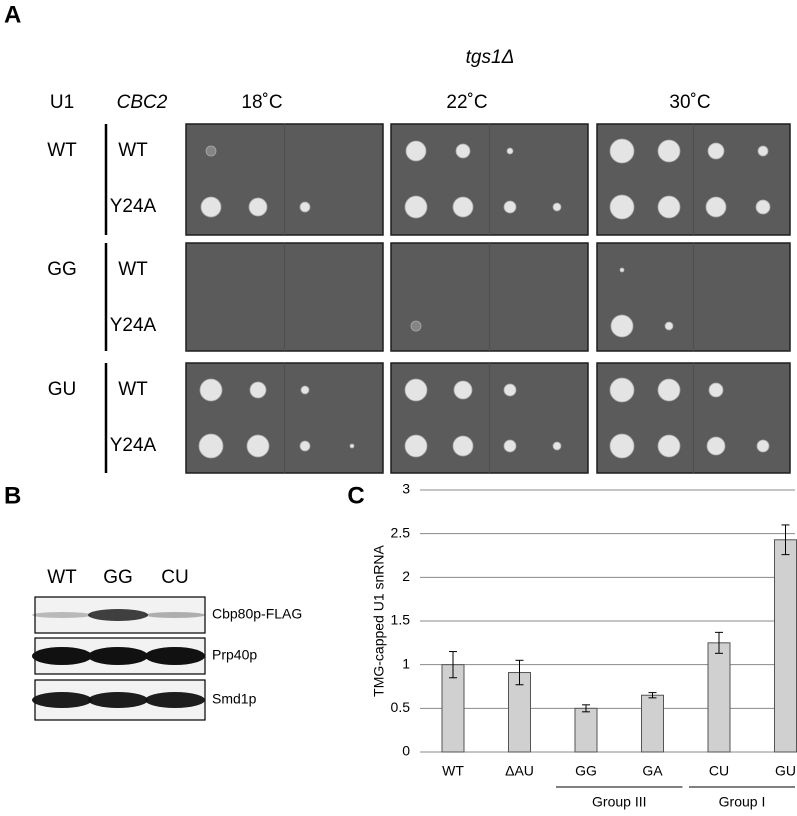 The image size is (797, 816). What do you see at coordinates (62, 577) in the screenshot?
I see `lane-label: WT` at bounding box center [62, 577].